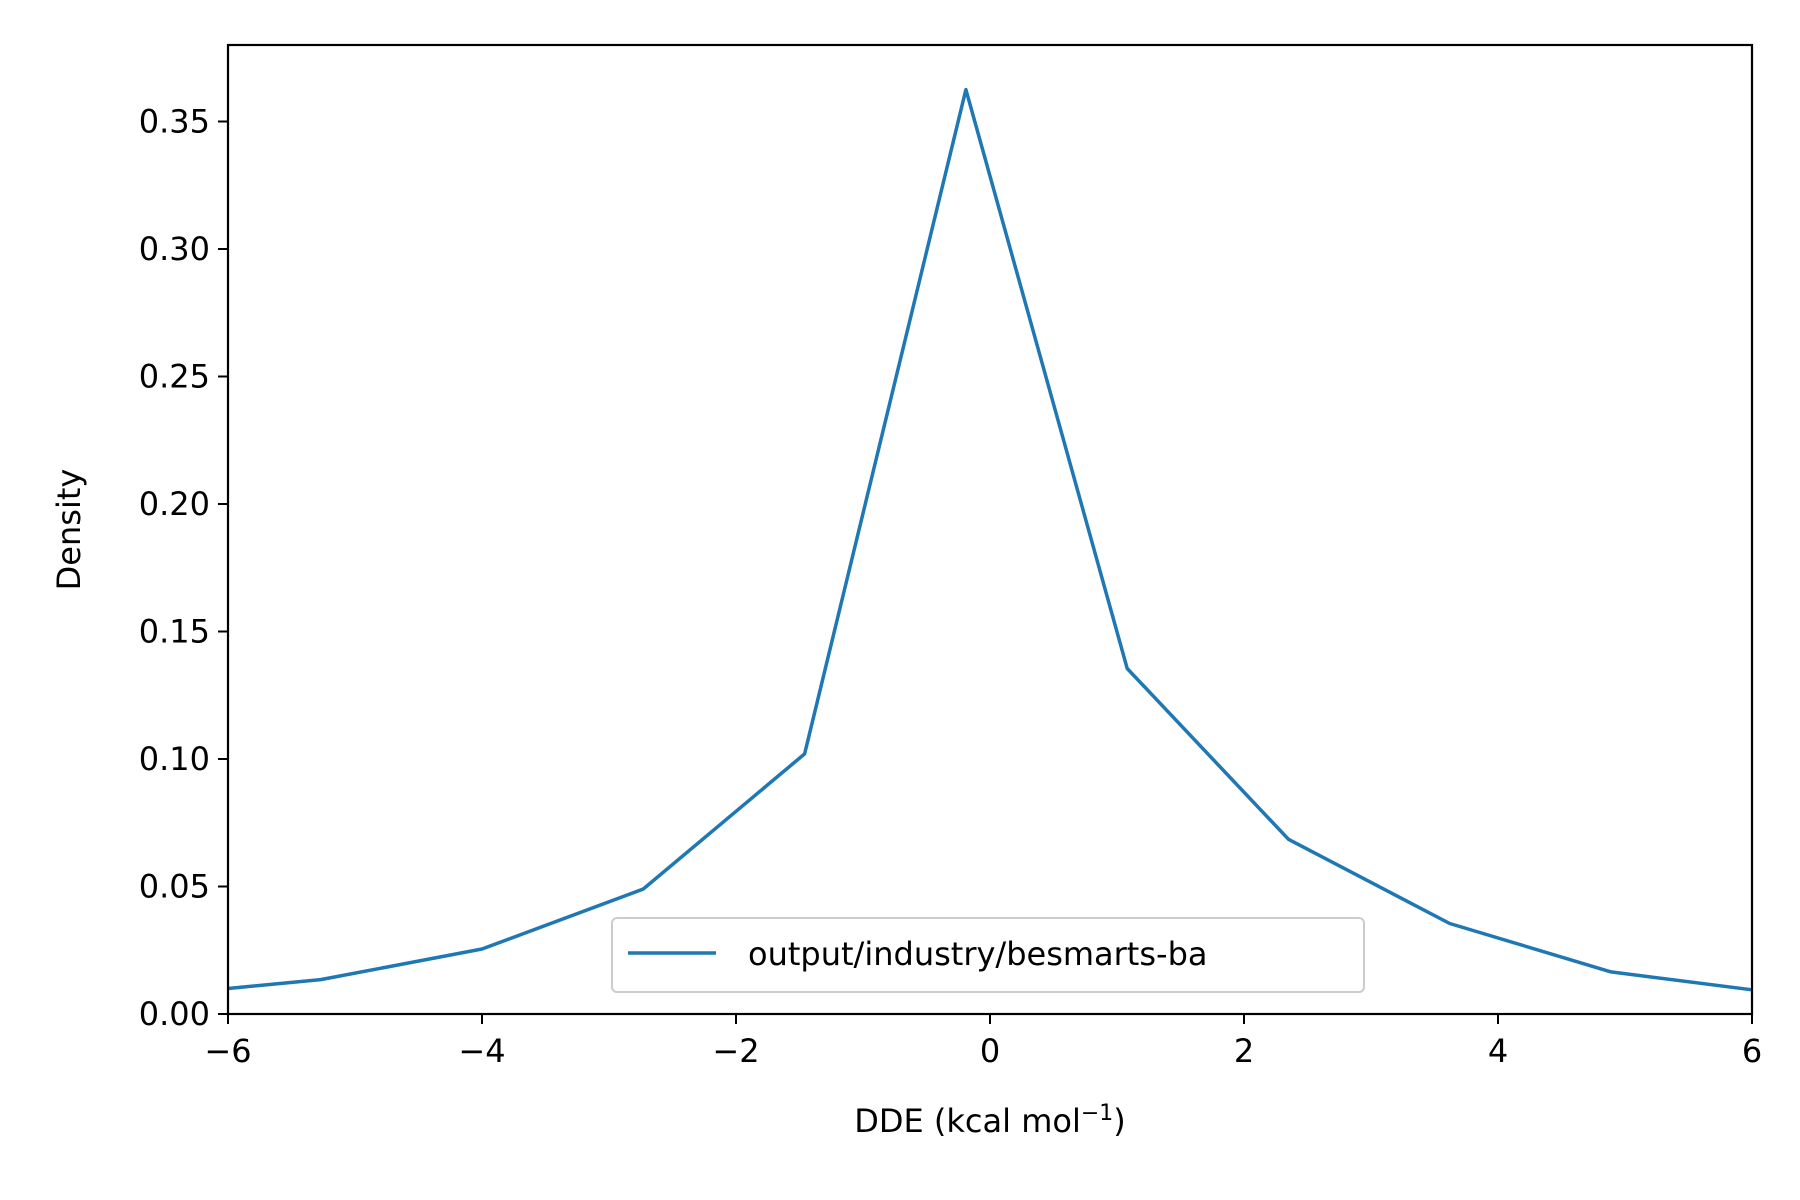 The height and width of the screenshot is (1200, 1800). What do you see at coordinates (481, 1051) in the screenshot?
I see `x-tick-label: −4` at bounding box center [481, 1051].